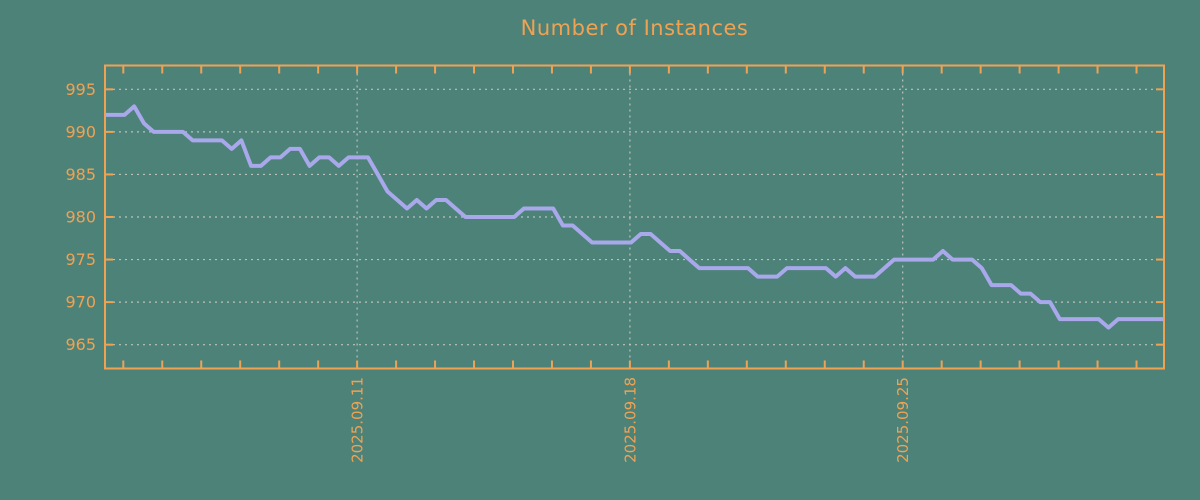 This screenshot has height=500, width=1200. What do you see at coordinates (80, 89) in the screenshot?
I see `y-tick-label: 995` at bounding box center [80, 89].